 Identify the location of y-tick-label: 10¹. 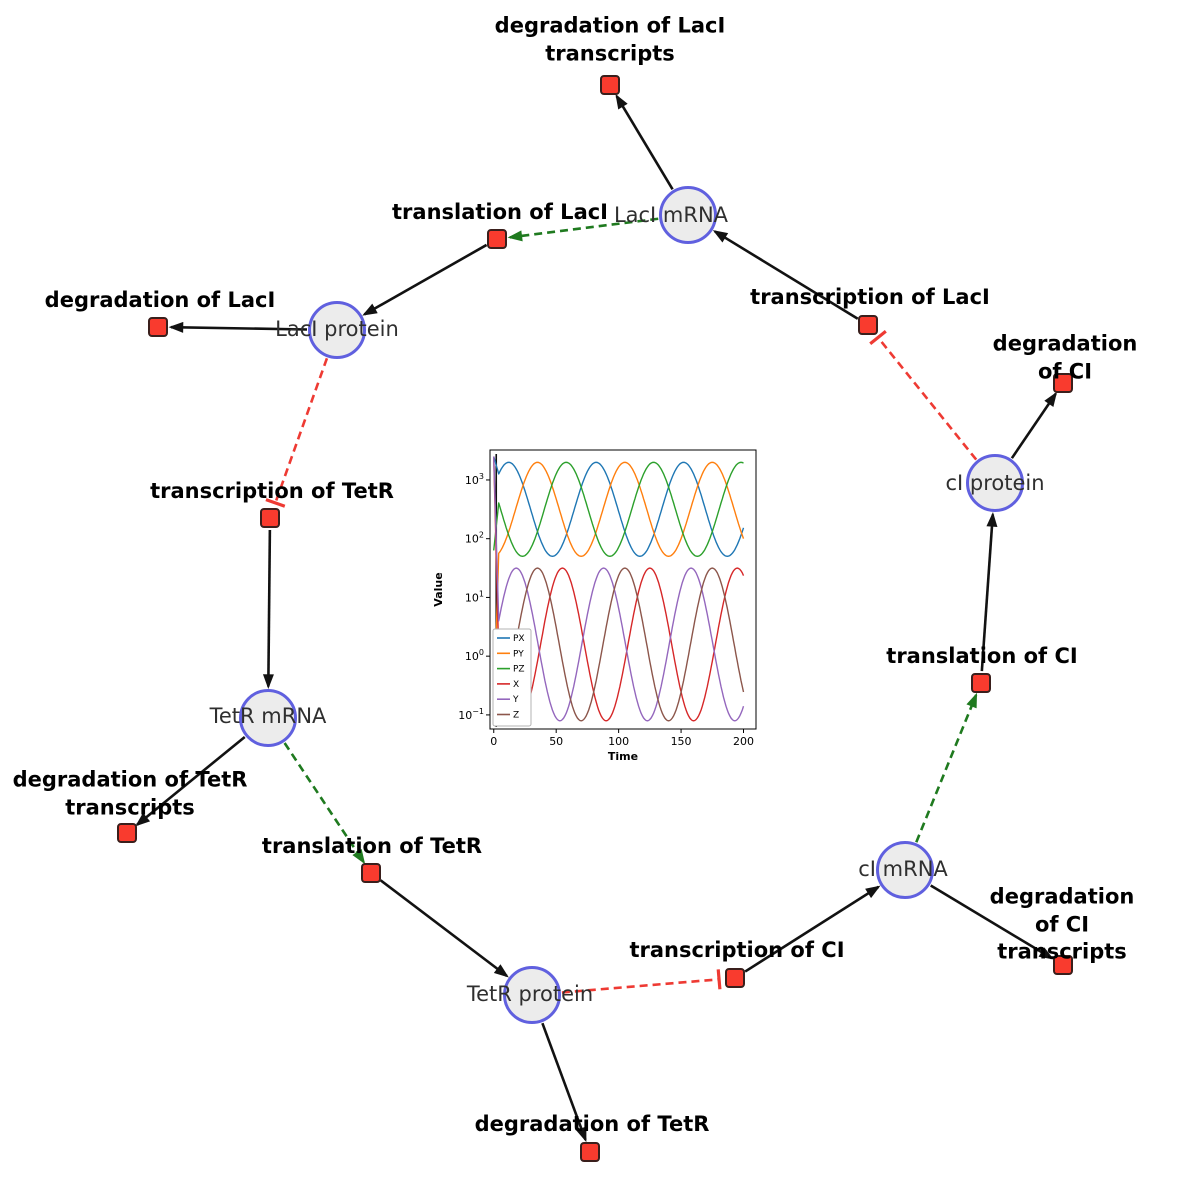
(474, 596).